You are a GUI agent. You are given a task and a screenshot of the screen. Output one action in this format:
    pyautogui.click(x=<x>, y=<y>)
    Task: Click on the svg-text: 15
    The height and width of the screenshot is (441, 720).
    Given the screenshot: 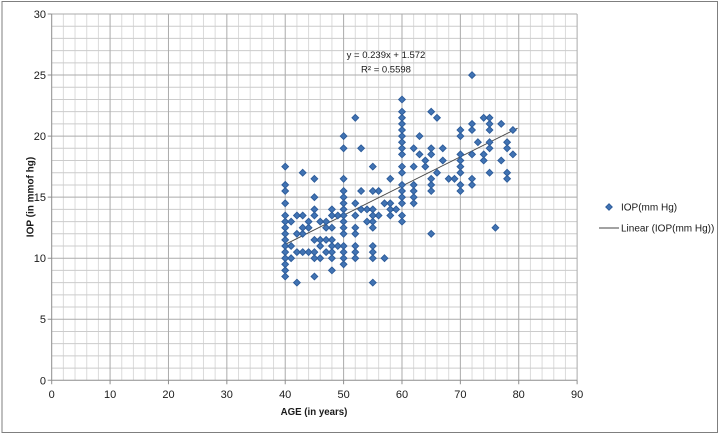 What is the action you would take?
    pyautogui.click(x=40, y=198)
    